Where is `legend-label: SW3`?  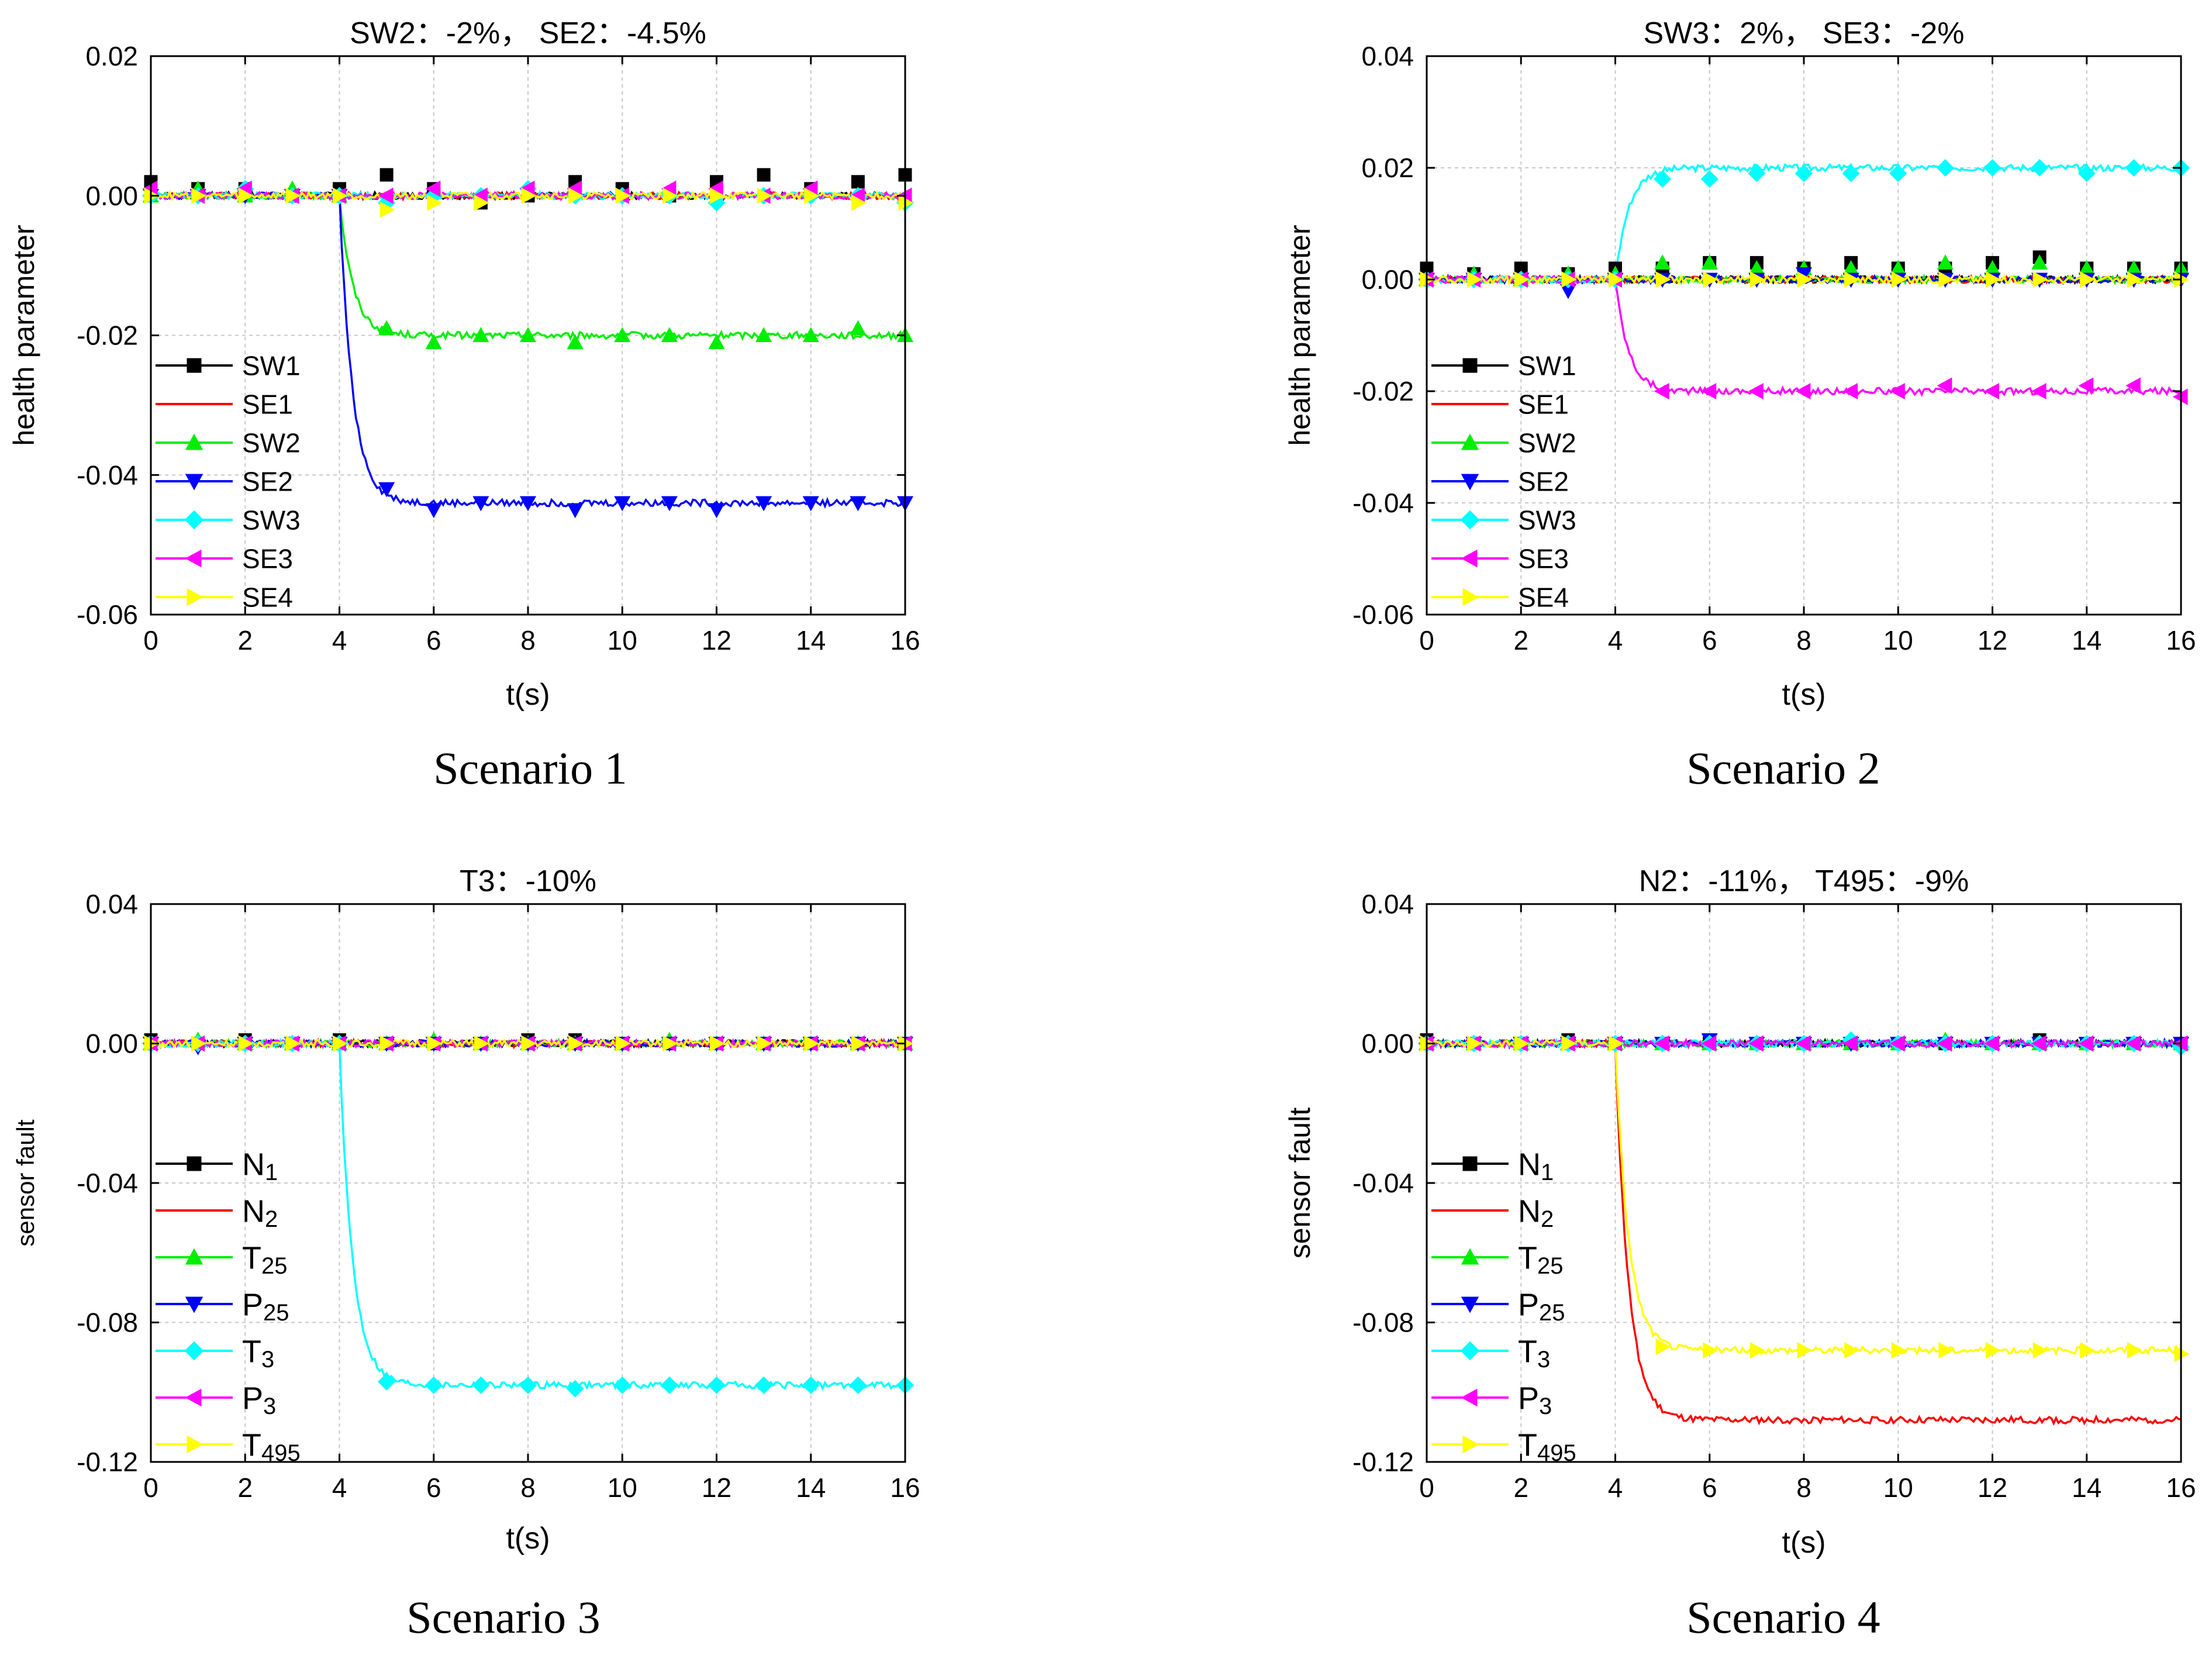 legend-label: SW3 is located at coordinates (1547, 520).